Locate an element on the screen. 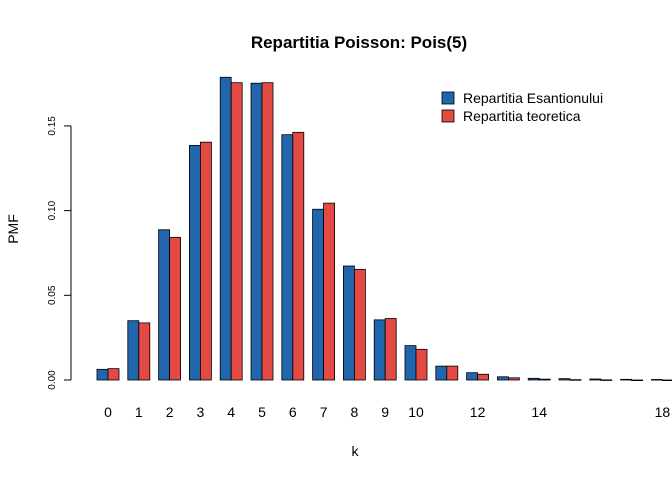 The height and width of the screenshot is (480, 672). legend-label: Repartitia teoretica is located at coordinates (522, 116).